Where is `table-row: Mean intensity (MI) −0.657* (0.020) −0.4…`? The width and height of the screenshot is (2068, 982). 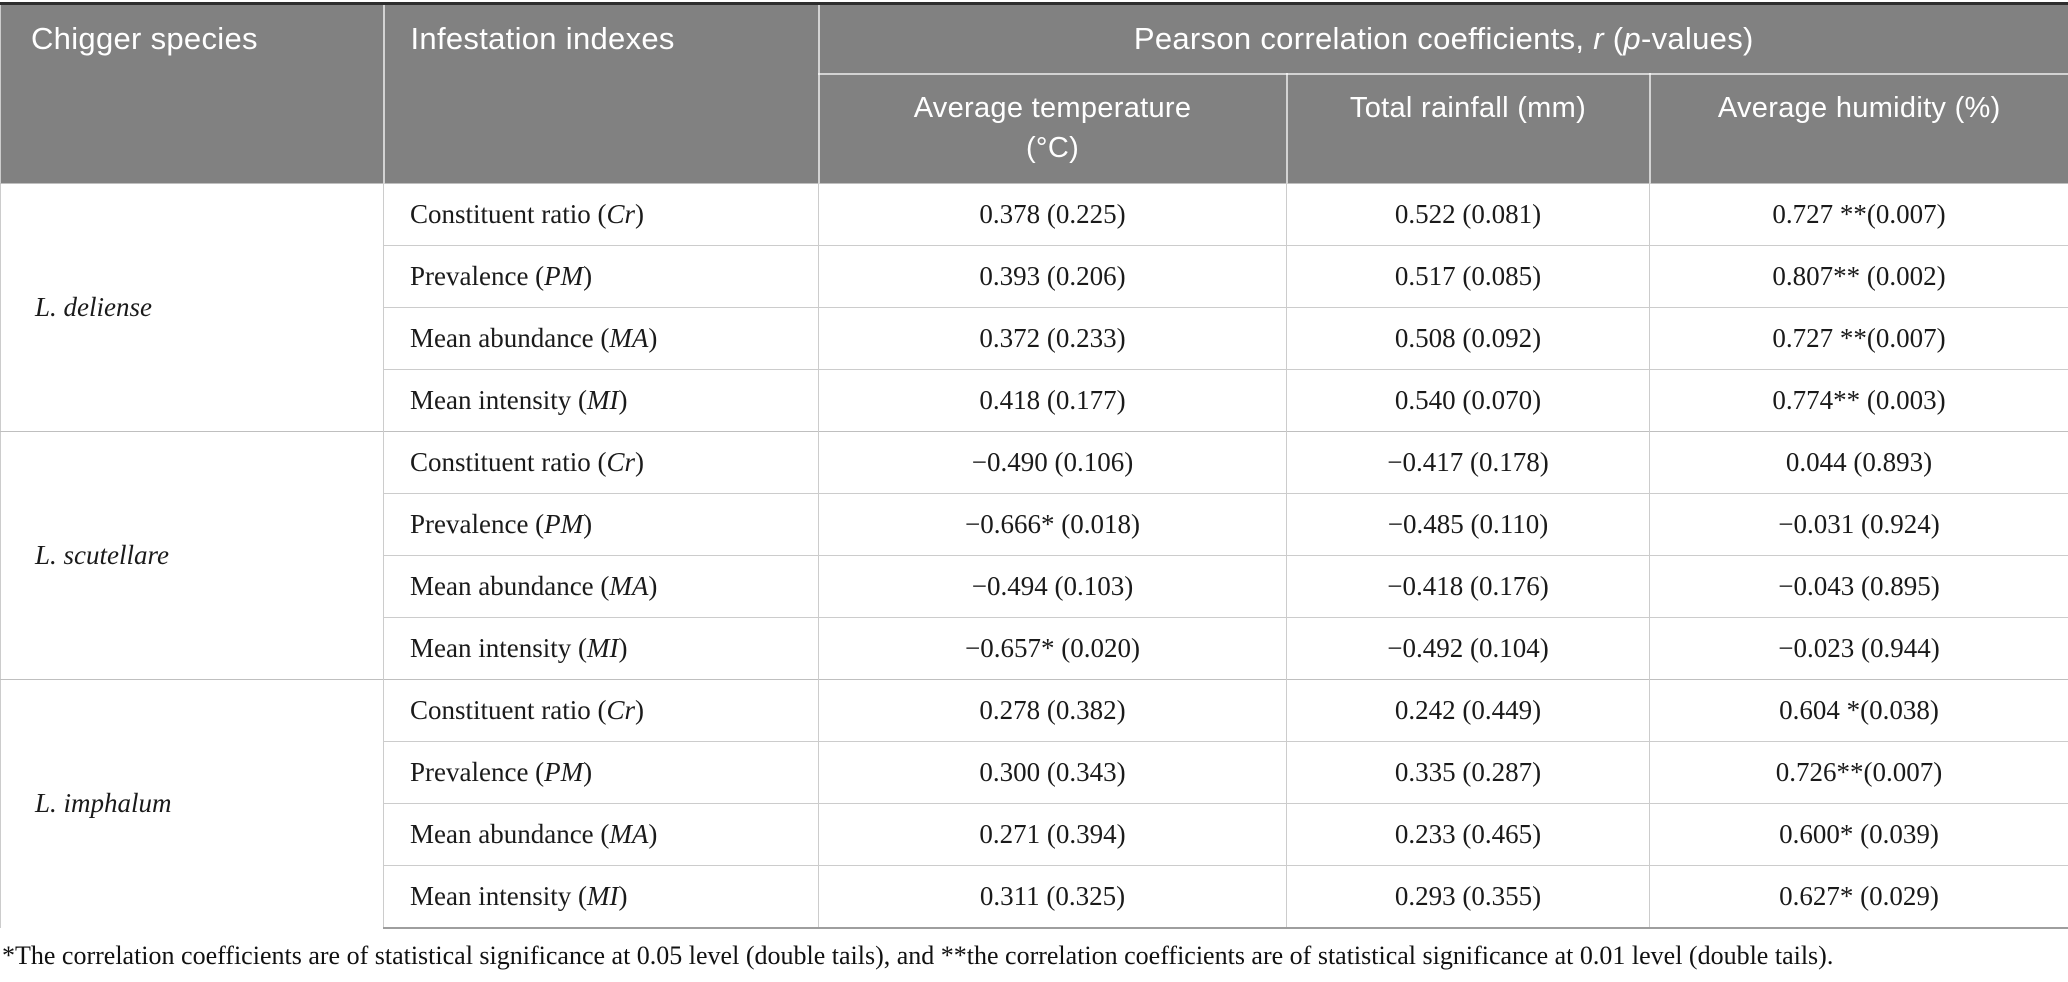
table-row: Mean intensity (MI) −0.657* (0.020) −0.4… is located at coordinates (1034, 648).